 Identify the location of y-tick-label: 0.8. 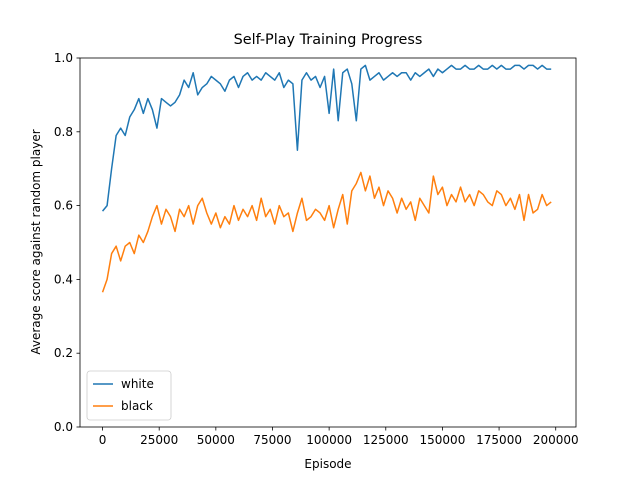
(63, 132).